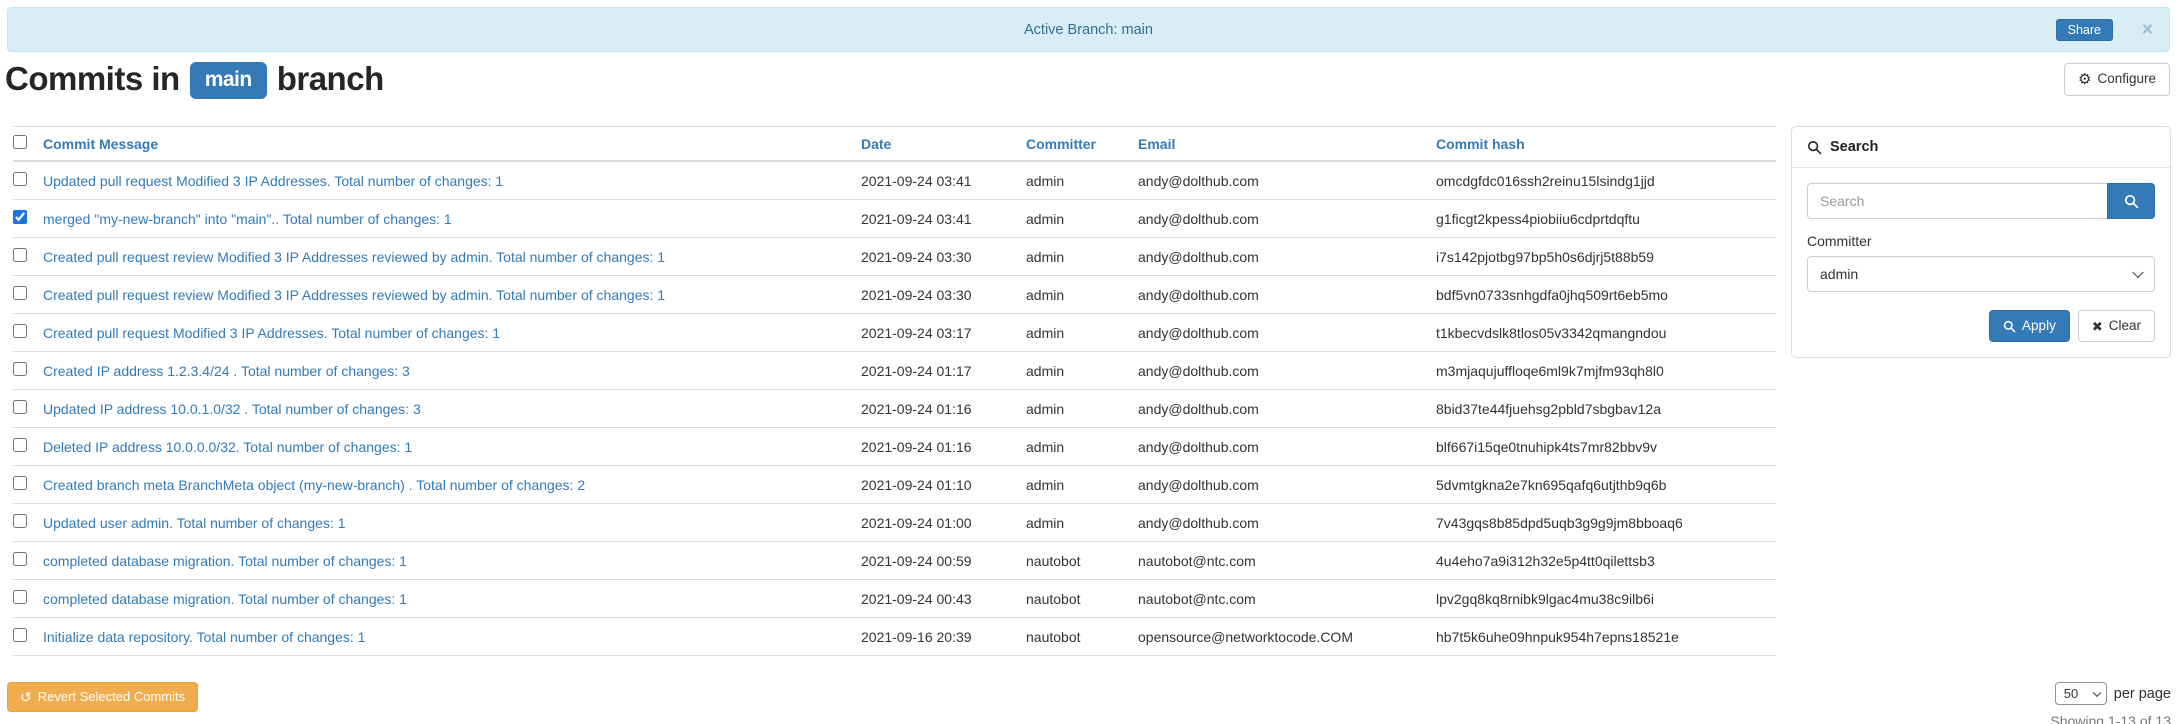  What do you see at coordinates (2085, 79) in the screenshot?
I see `gear-icon: ⚙` at bounding box center [2085, 79].